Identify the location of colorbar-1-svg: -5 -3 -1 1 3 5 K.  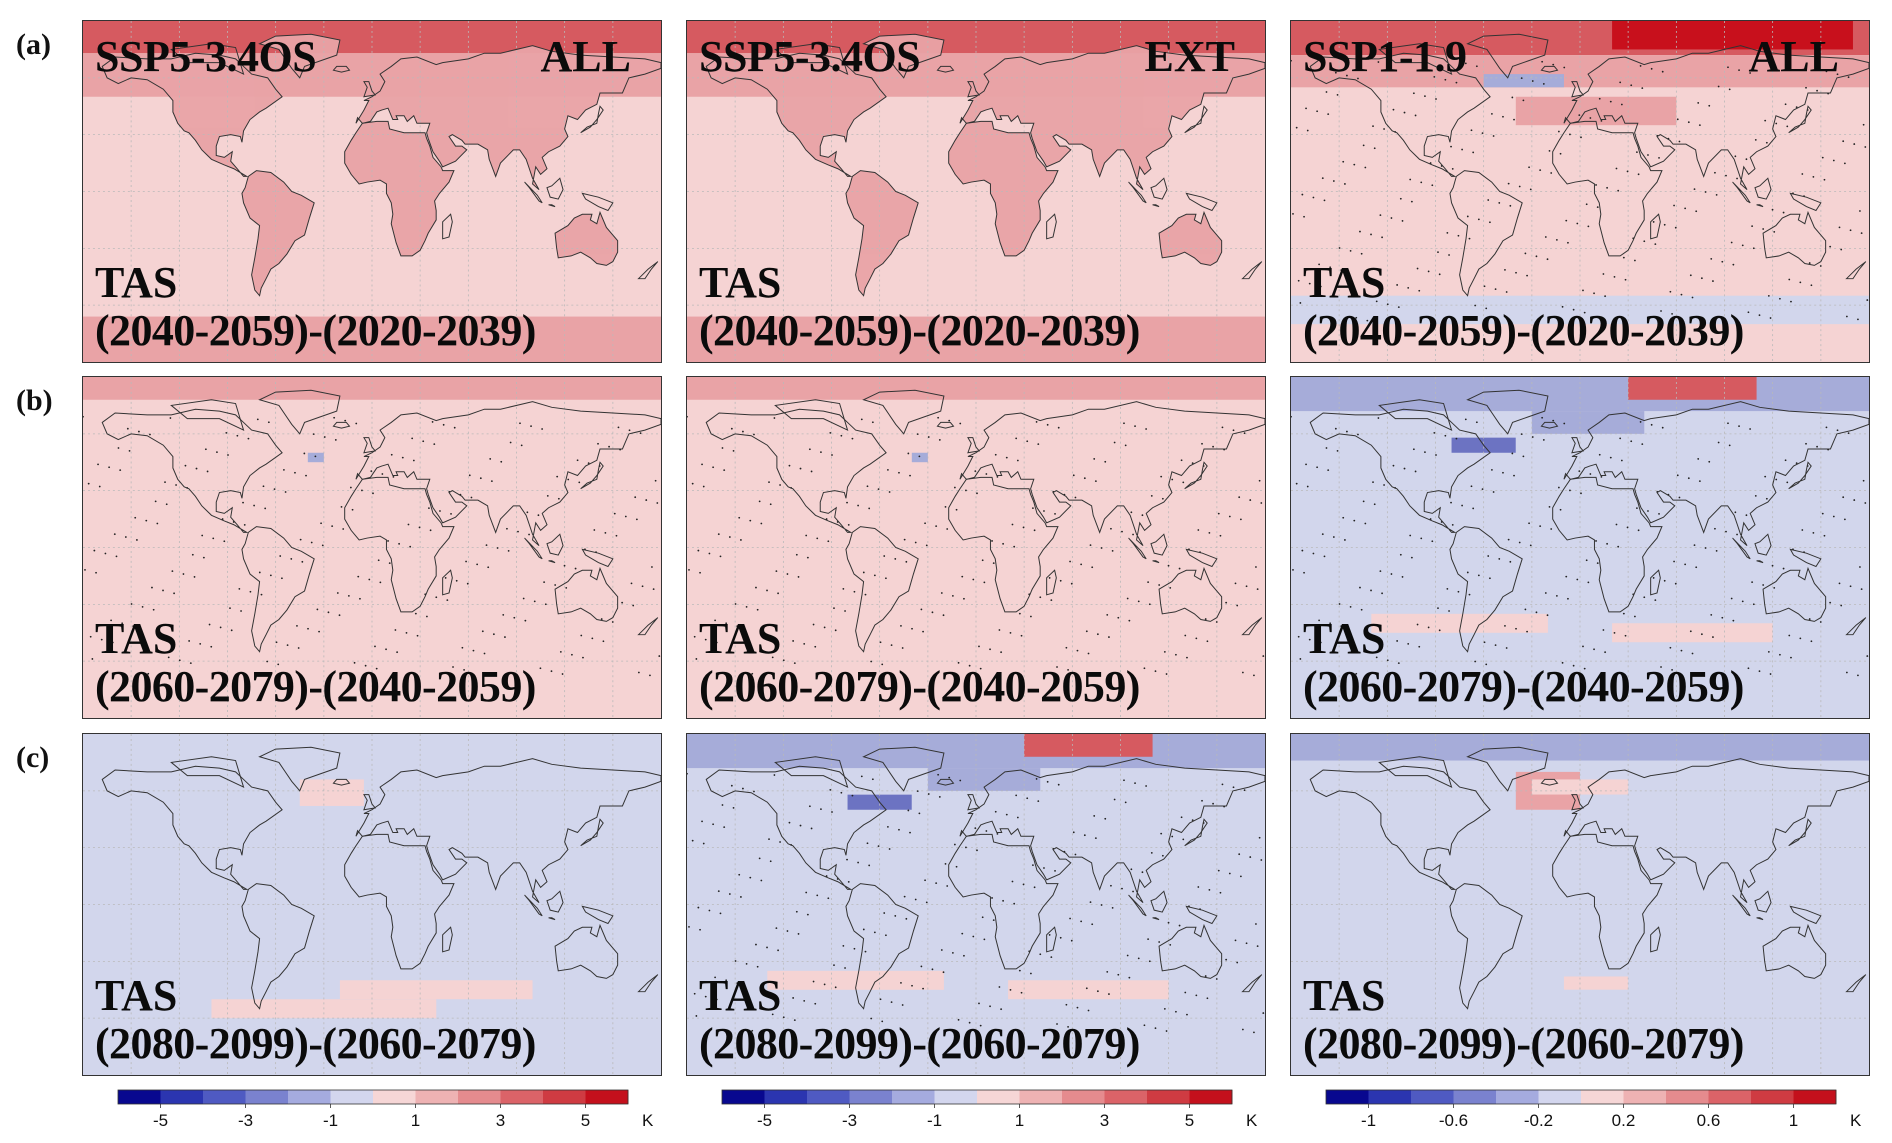
(385, 1109).